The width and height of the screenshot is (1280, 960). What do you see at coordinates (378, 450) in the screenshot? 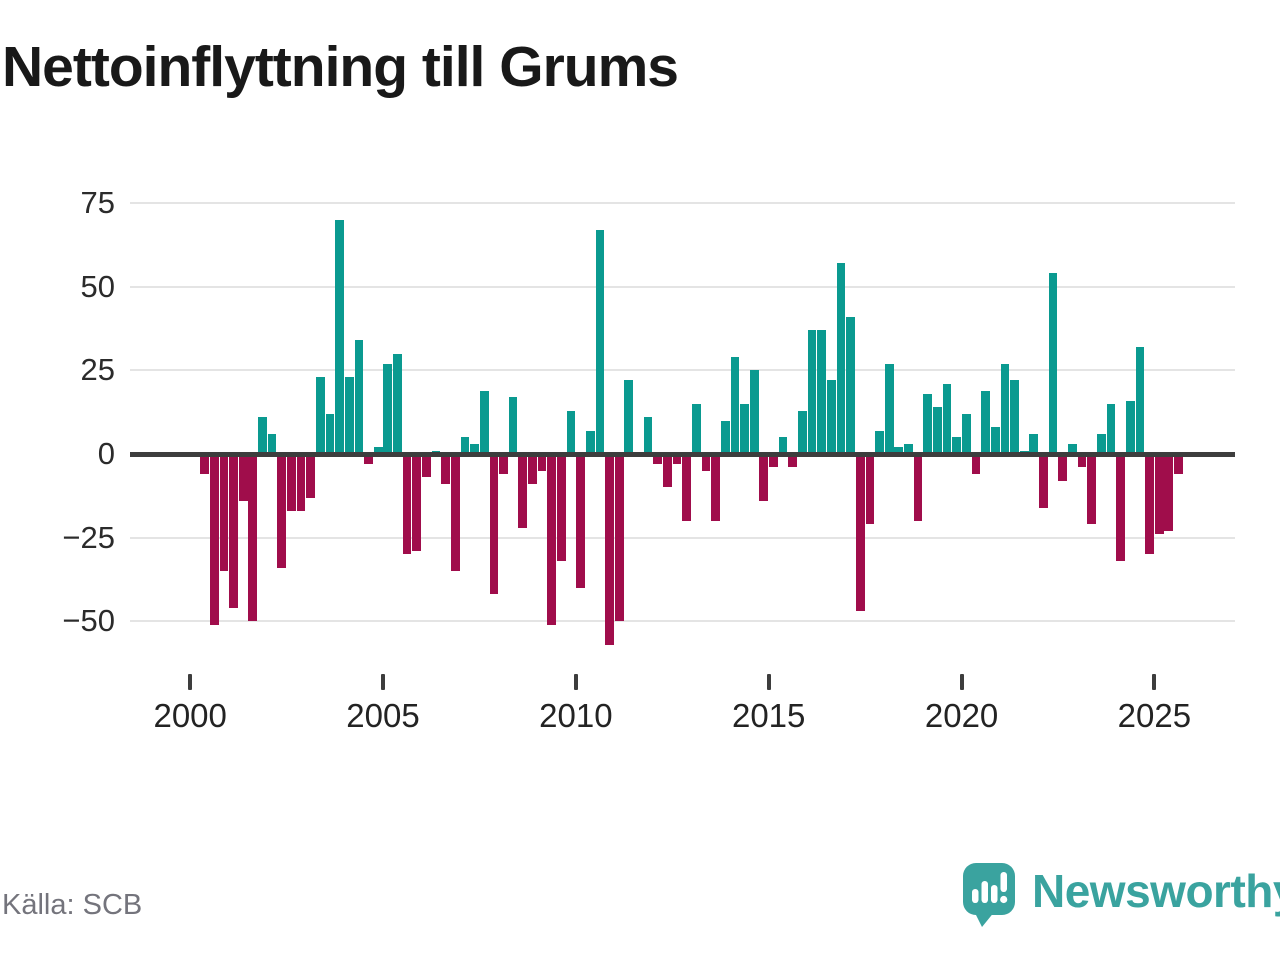
I see `bar-2004Q4` at bounding box center [378, 450].